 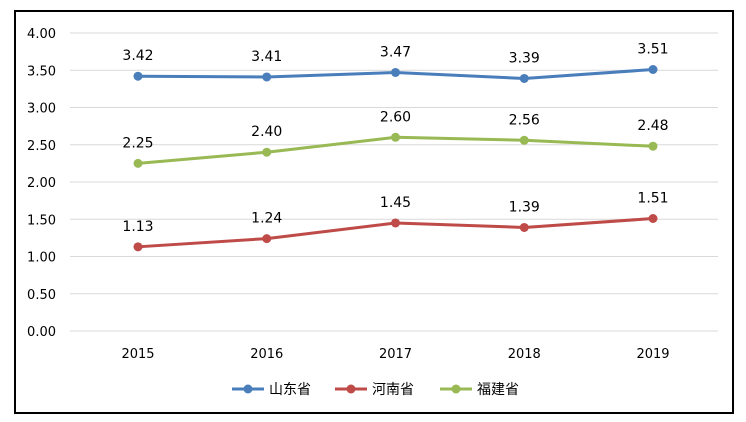 What do you see at coordinates (41, 220) in the screenshot?
I see `y-tick-label: 1.50` at bounding box center [41, 220].